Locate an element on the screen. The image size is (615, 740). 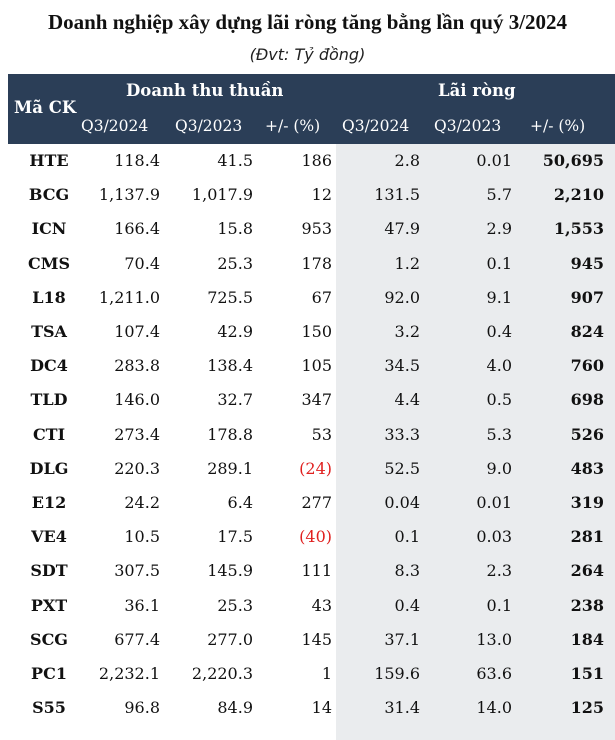
cell-prof-change: 907 is located at coordinates (587, 297).